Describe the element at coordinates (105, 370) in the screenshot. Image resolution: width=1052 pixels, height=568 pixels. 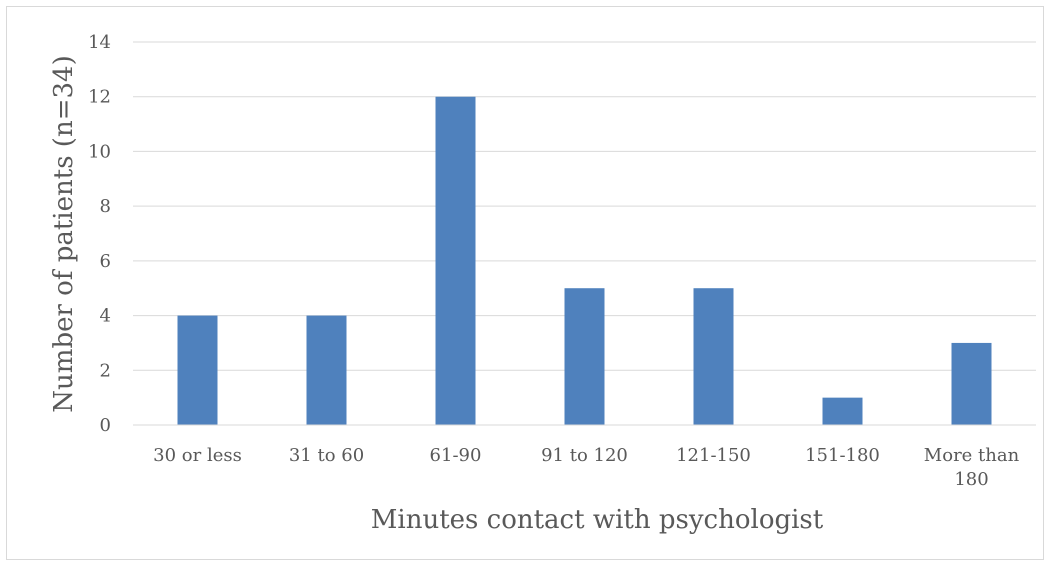
I see `y-tick-label: 2` at that location.